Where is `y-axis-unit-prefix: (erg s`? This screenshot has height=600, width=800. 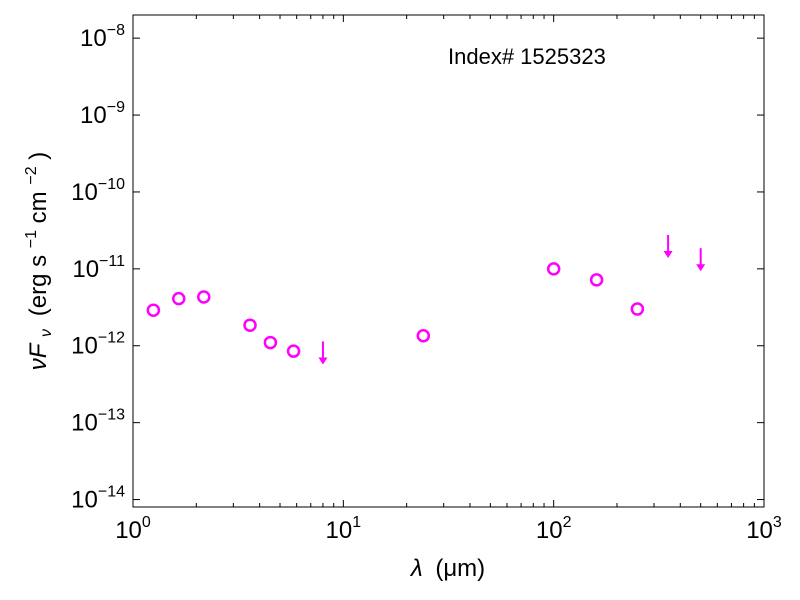
y-axis-unit-prefix: (erg s is located at coordinates (38, 285).